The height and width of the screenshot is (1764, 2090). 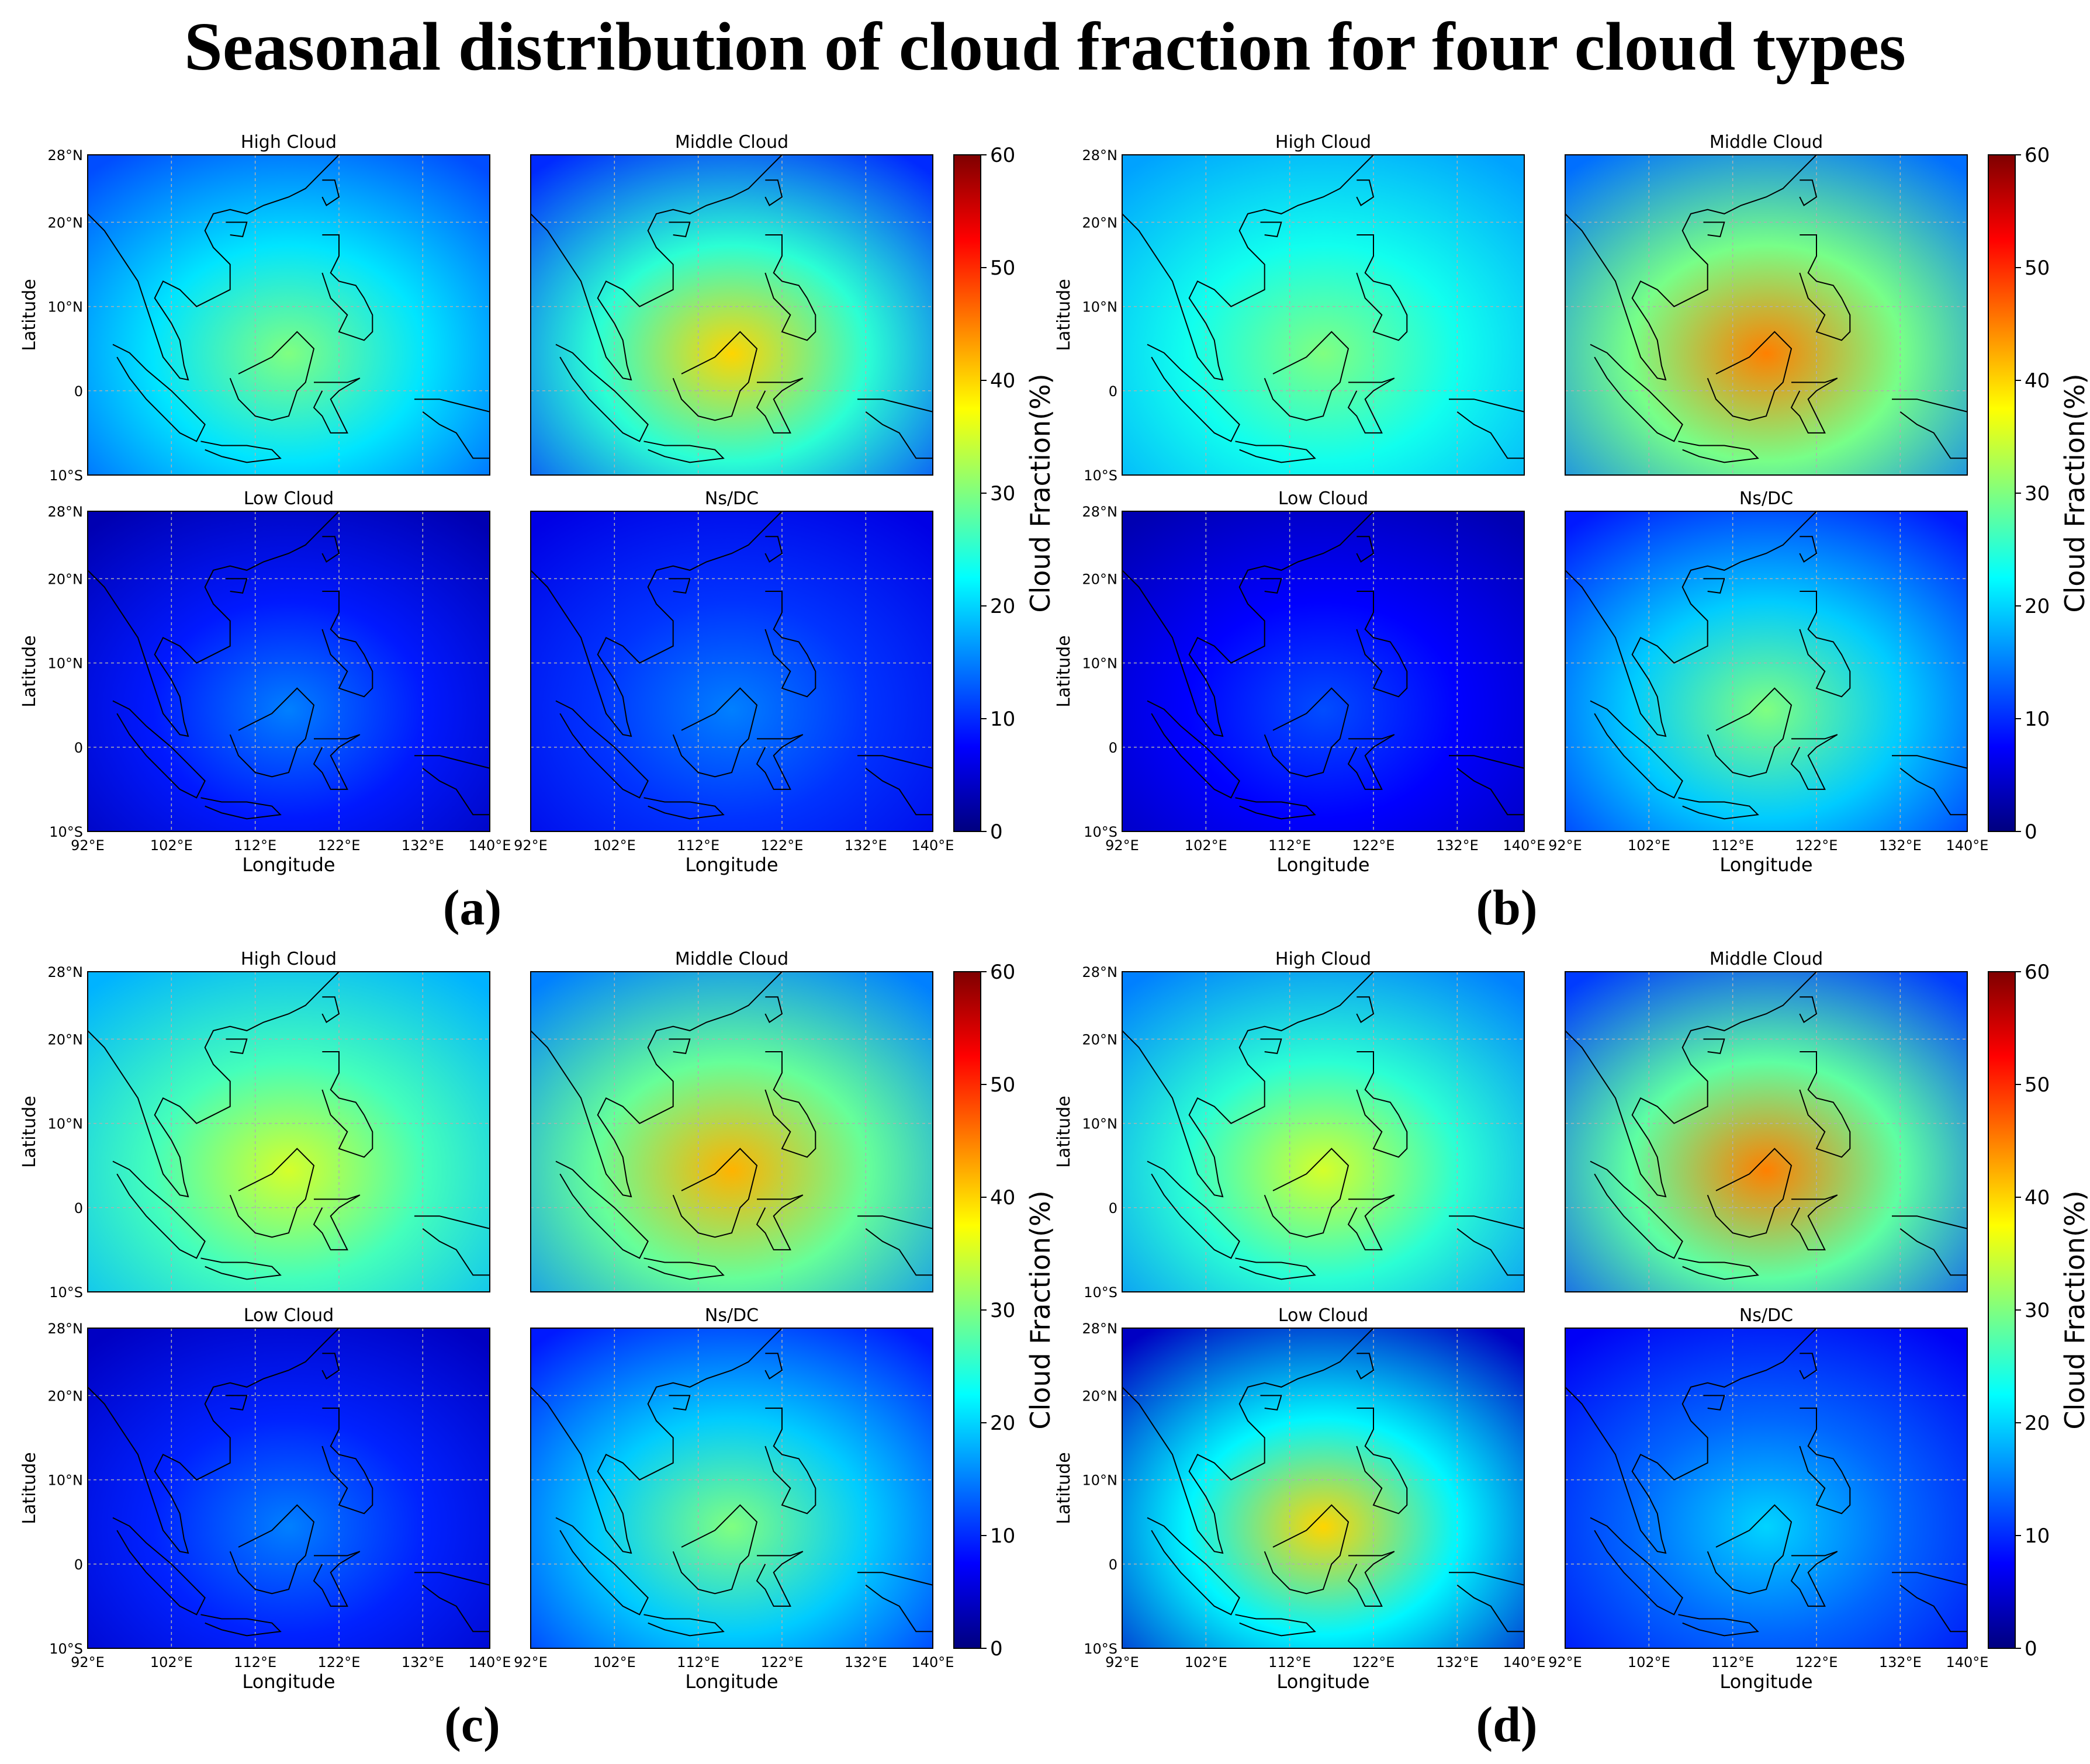 What do you see at coordinates (1323, 959) in the screenshot?
I see `subplot-title: High Cloud` at bounding box center [1323, 959].